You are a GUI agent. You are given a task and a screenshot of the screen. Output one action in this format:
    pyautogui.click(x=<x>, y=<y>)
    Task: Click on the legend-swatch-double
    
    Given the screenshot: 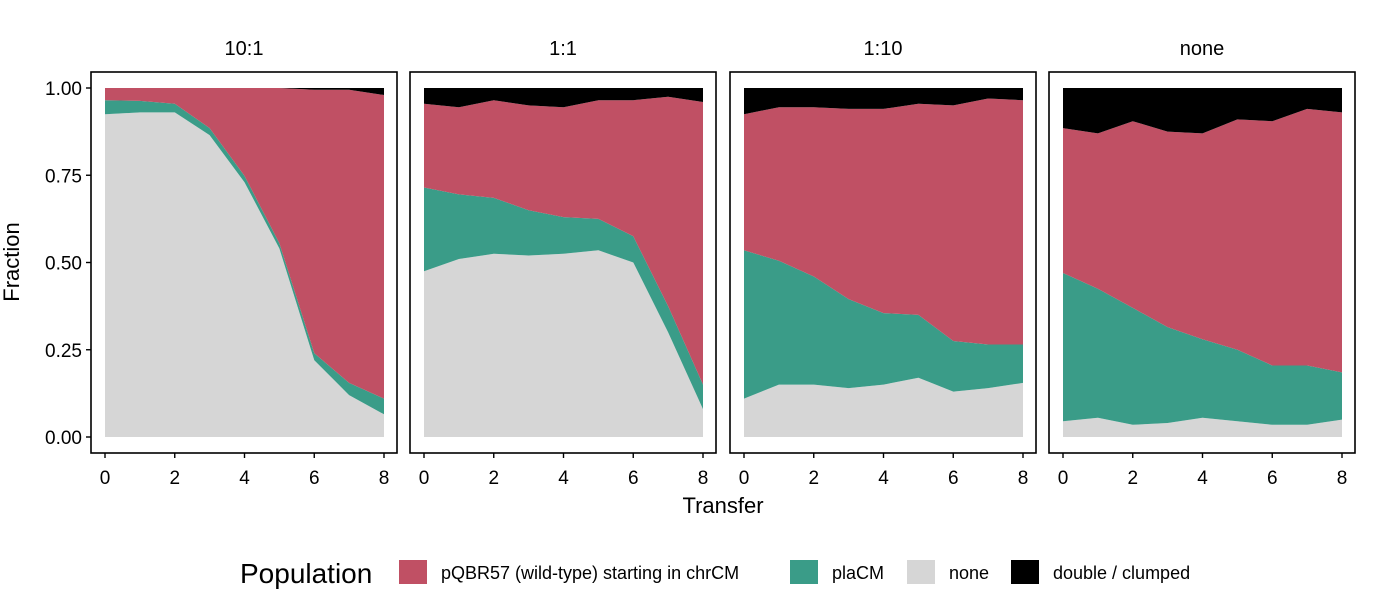 What is the action you would take?
    pyautogui.click(x=1025, y=572)
    